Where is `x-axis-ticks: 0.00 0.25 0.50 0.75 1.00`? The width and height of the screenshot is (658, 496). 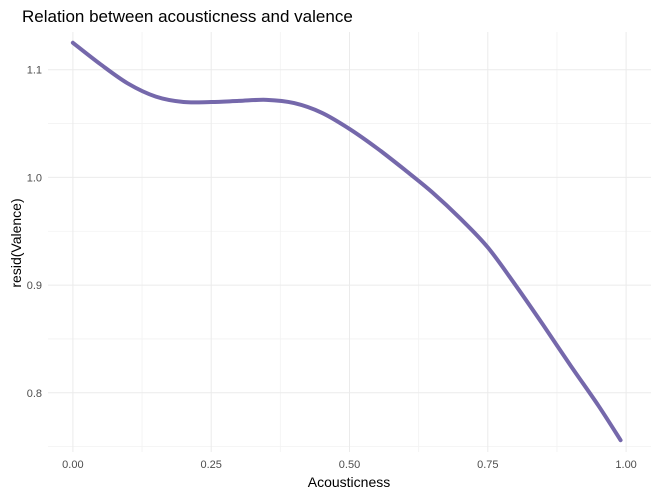 x-axis-ticks: 0.00 0.25 0.50 0.75 1.00 is located at coordinates (349, 465).